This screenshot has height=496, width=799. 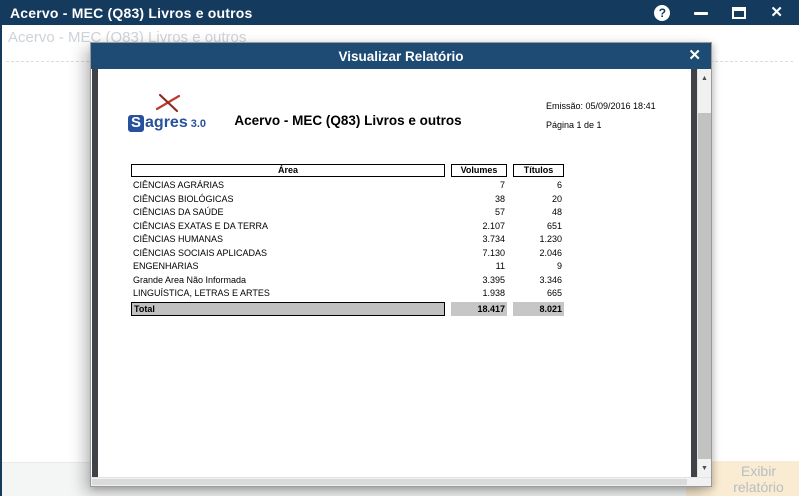 I want to click on report-meta: Emissão: 05/09/2016 18:41 Página 1 de 1, so click(x=601, y=120).